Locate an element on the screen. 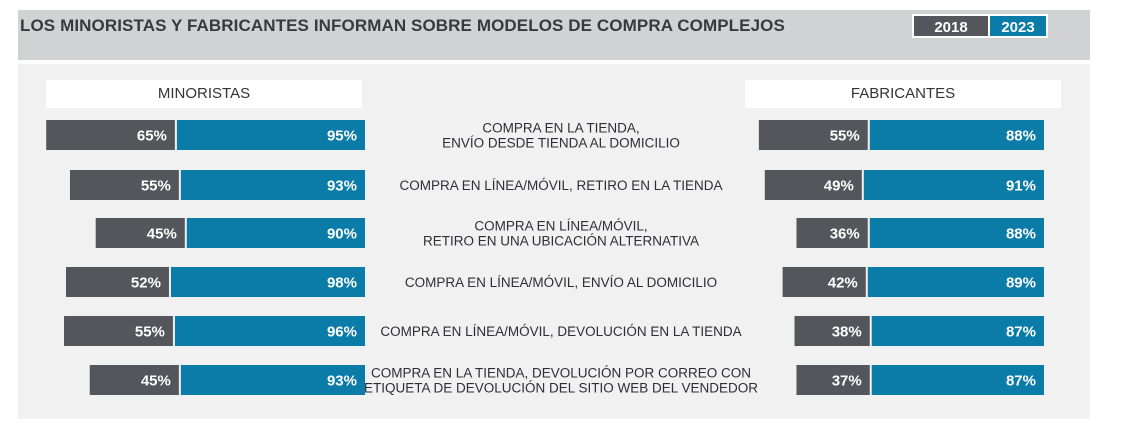 Image resolution: width=1122 pixels, height=437 pixels. label-fabricantes-2023-2: 88% is located at coordinates (1021, 234).